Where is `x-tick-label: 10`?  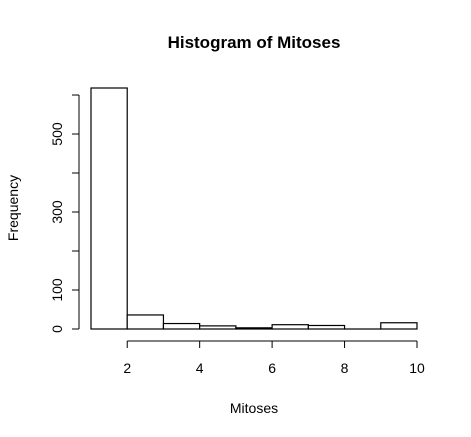 x-tick-label: 10 is located at coordinates (417, 368).